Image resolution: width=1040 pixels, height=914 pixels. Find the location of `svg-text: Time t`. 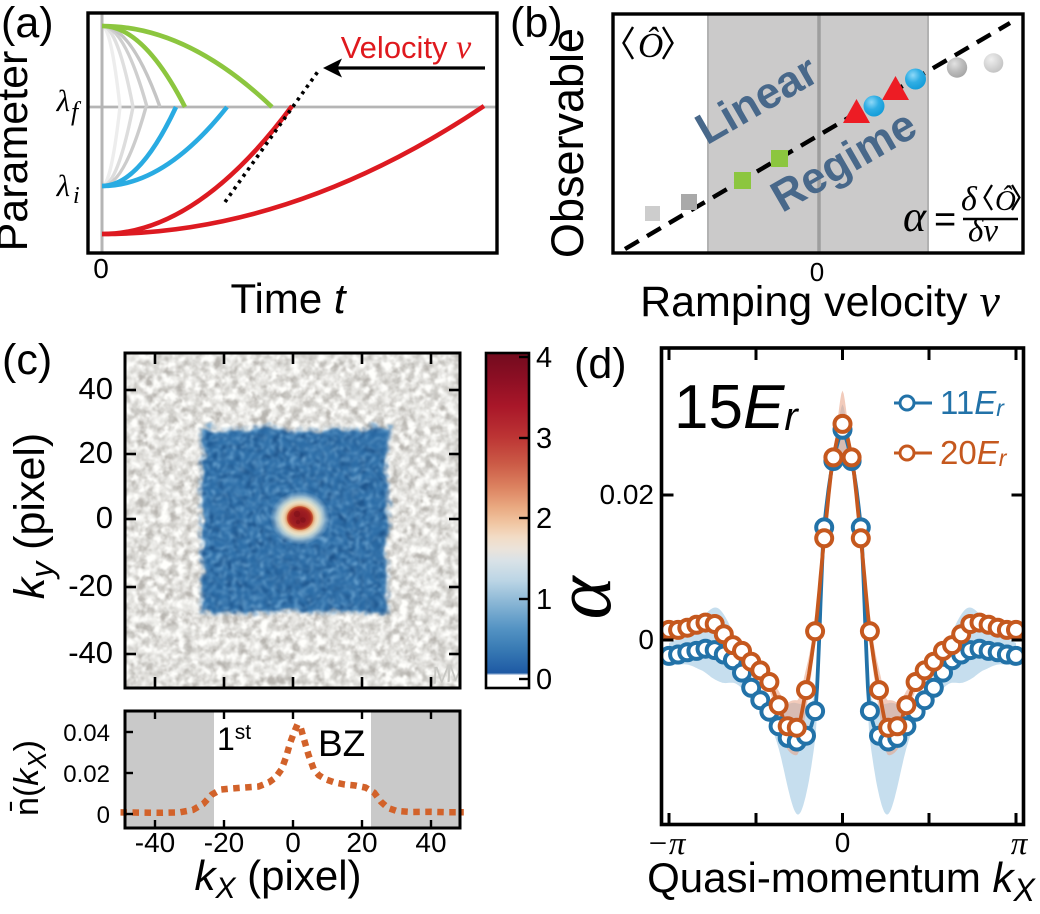

svg-text: Time t is located at coordinates (288, 298).